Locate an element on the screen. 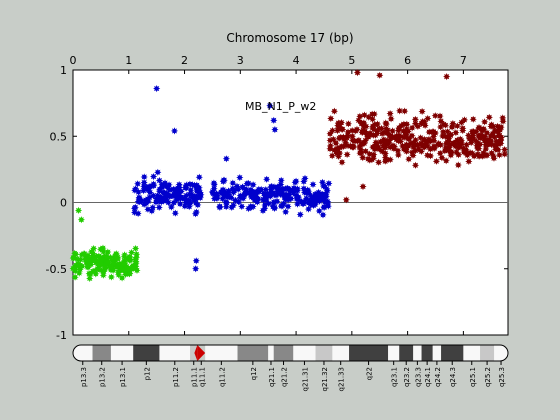 The width and height of the screenshot is (560, 420). x-tick-label: 6 is located at coordinates (407, 60).